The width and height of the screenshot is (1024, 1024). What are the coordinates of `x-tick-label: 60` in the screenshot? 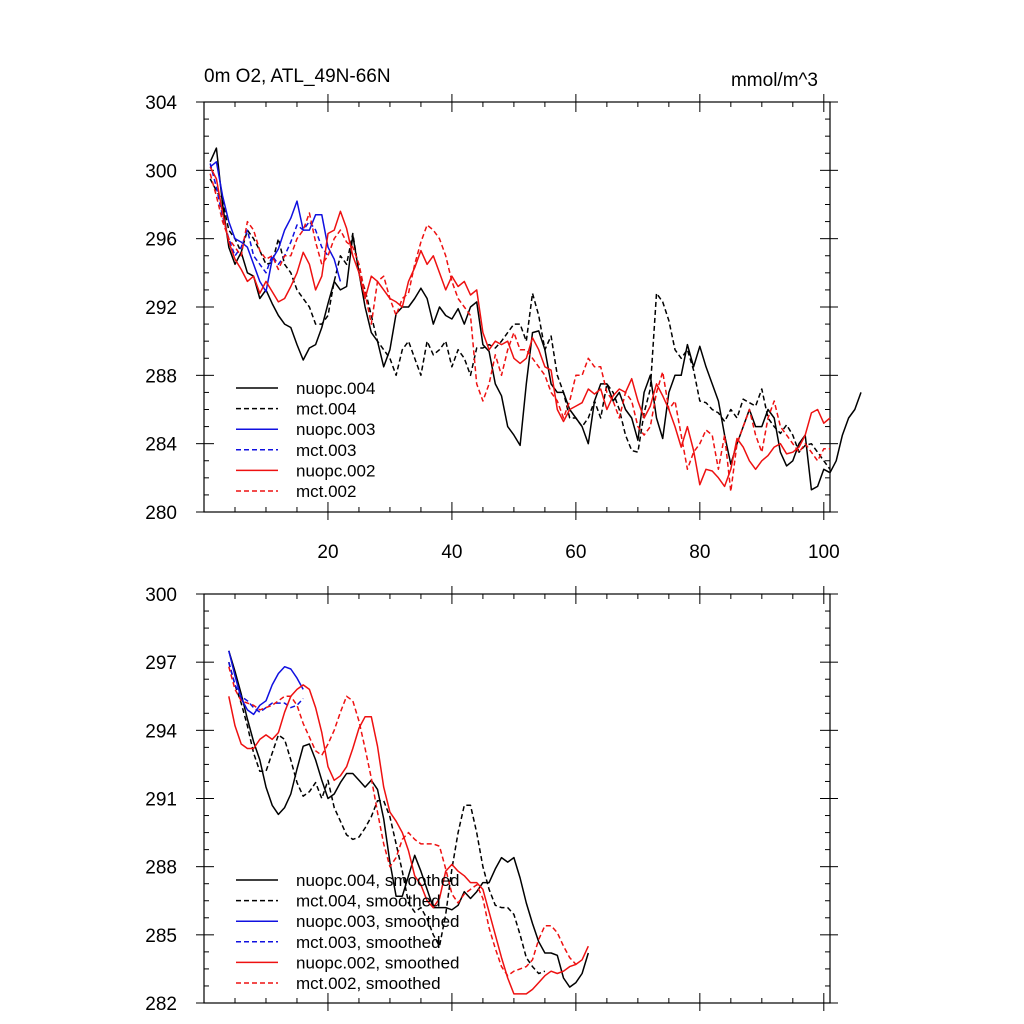 It's located at (575, 552).